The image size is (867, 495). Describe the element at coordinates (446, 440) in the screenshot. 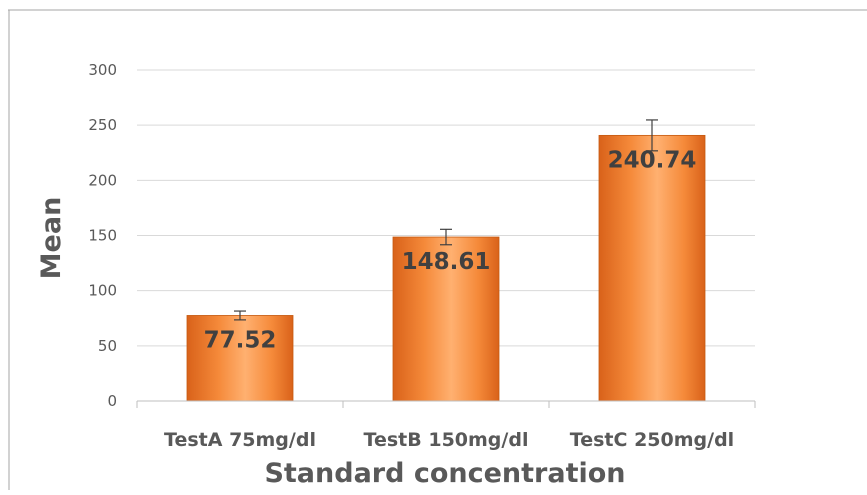

I see `x-tick-label: TestB 150mg/dl` at that location.